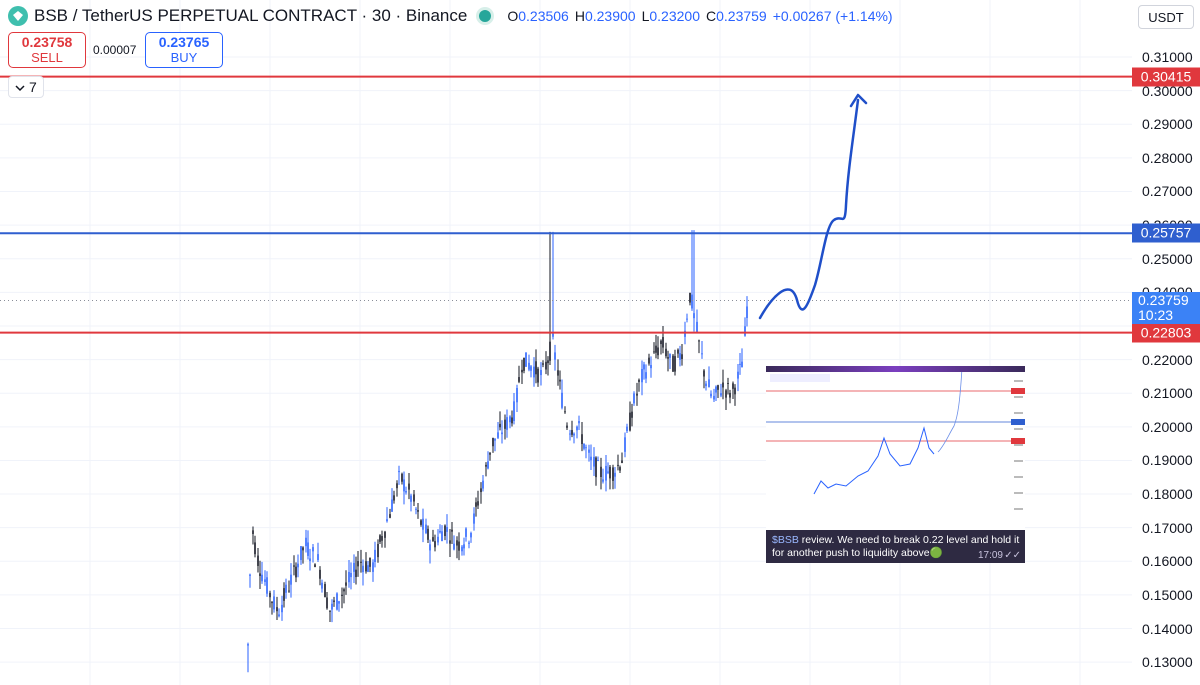  What do you see at coordinates (874, 460) in the screenshot?
I see `thumb-price-line` at bounding box center [874, 460].